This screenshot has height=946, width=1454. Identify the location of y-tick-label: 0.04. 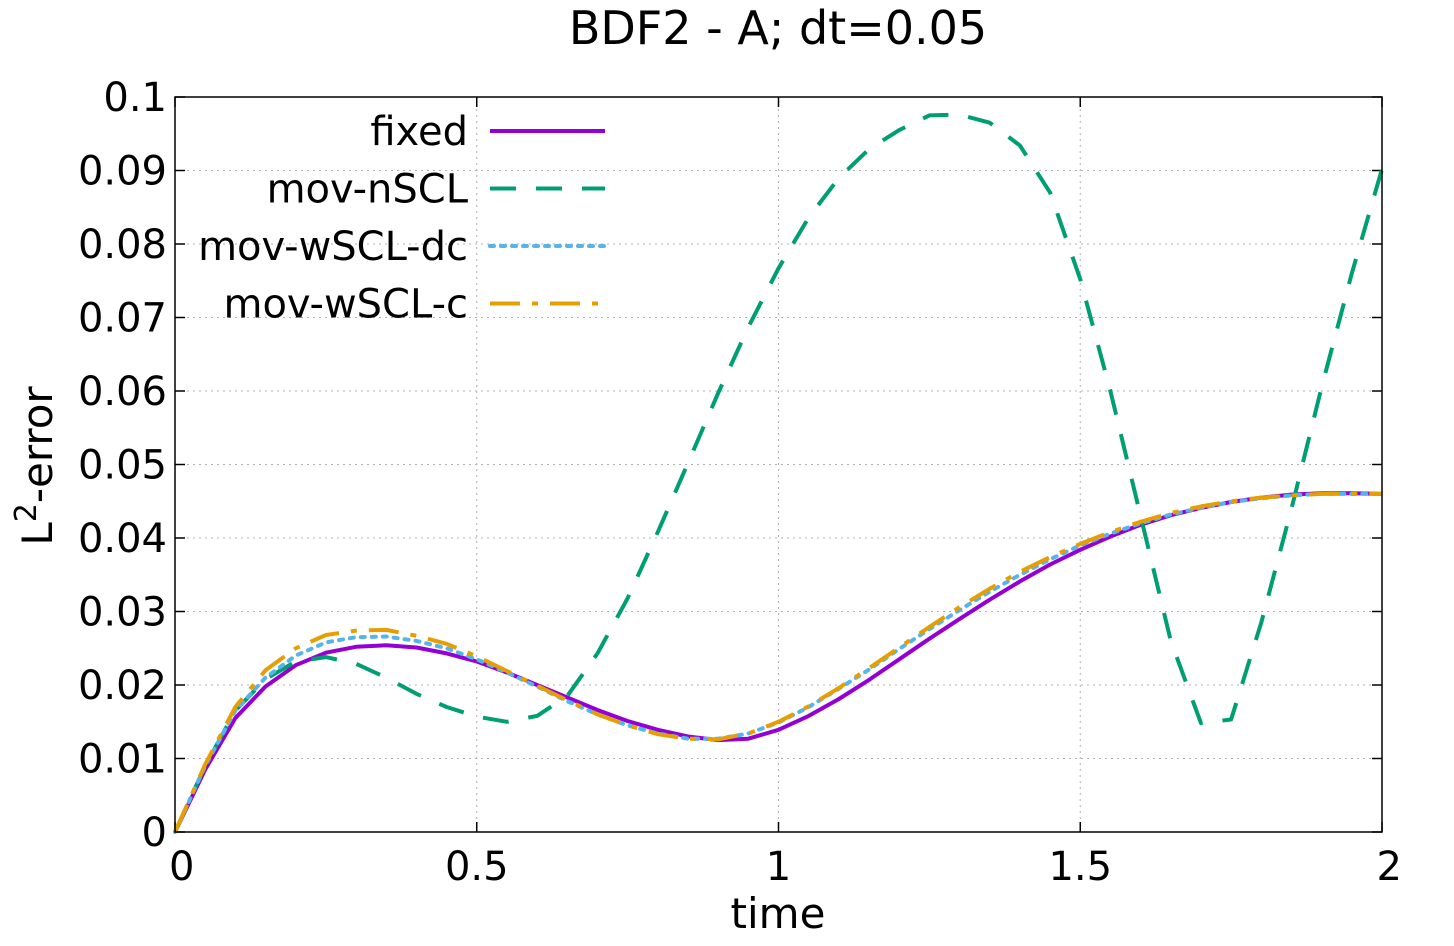
(122, 539).